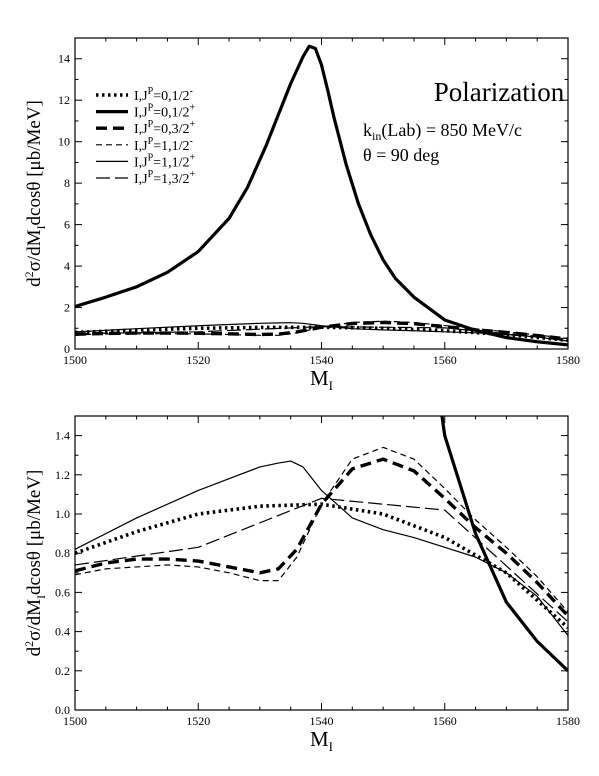  What do you see at coordinates (499, 92) in the screenshot?
I see `chart-title: Polarization` at bounding box center [499, 92].